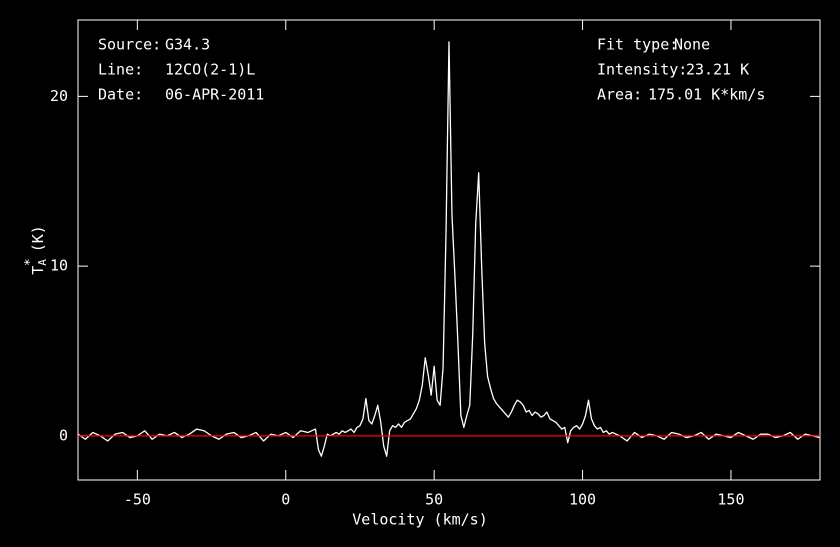  What do you see at coordinates (717, 70) in the screenshot?
I see `info-value: 23.21 K` at bounding box center [717, 70].